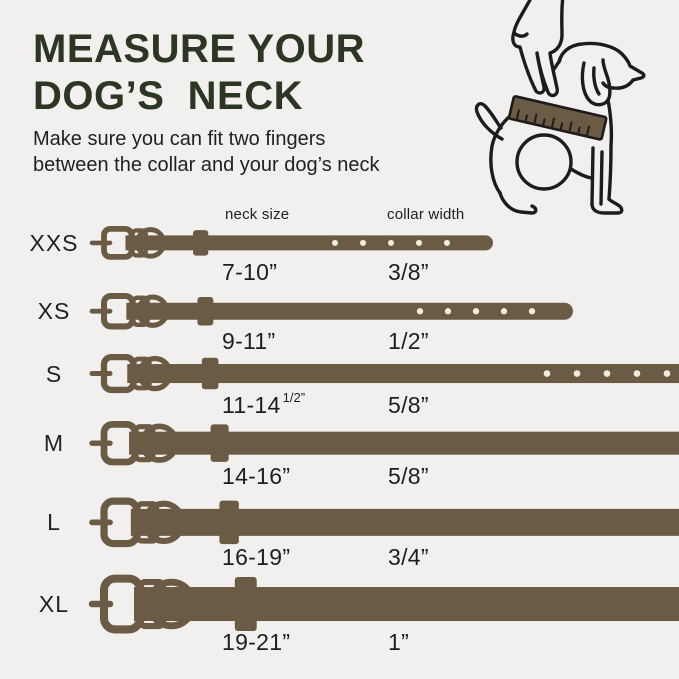  What do you see at coordinates (257, 214) in the screenshot?
I see `column-header-neck-size: neck size` at bounding box center [257, 214].